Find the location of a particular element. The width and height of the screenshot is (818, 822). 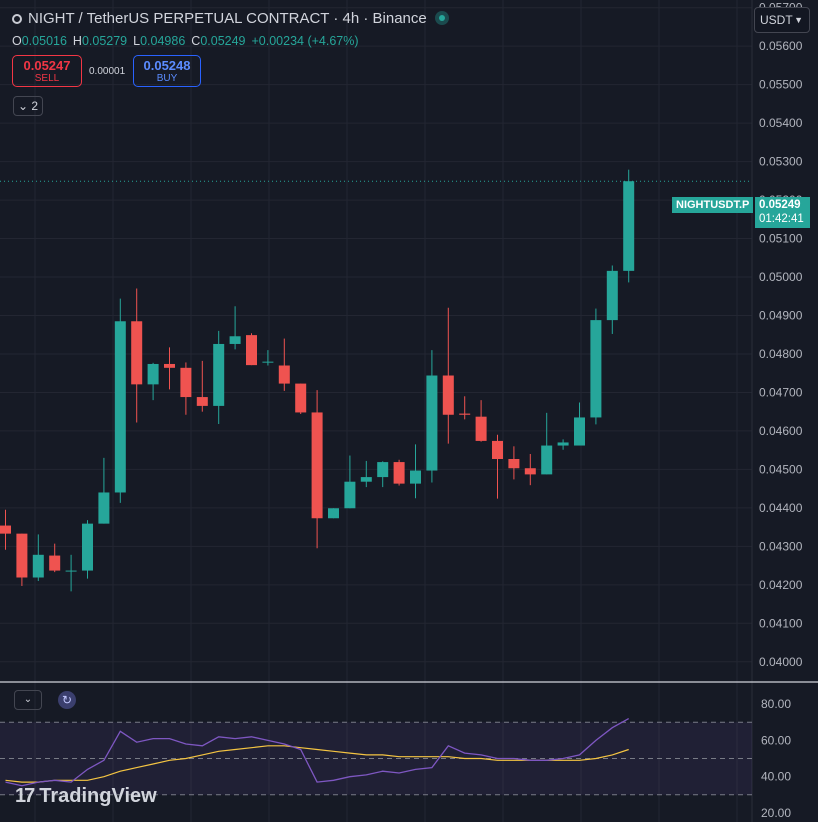

sell-button: 0.05247 SELL is located at coordinates (47, 71).